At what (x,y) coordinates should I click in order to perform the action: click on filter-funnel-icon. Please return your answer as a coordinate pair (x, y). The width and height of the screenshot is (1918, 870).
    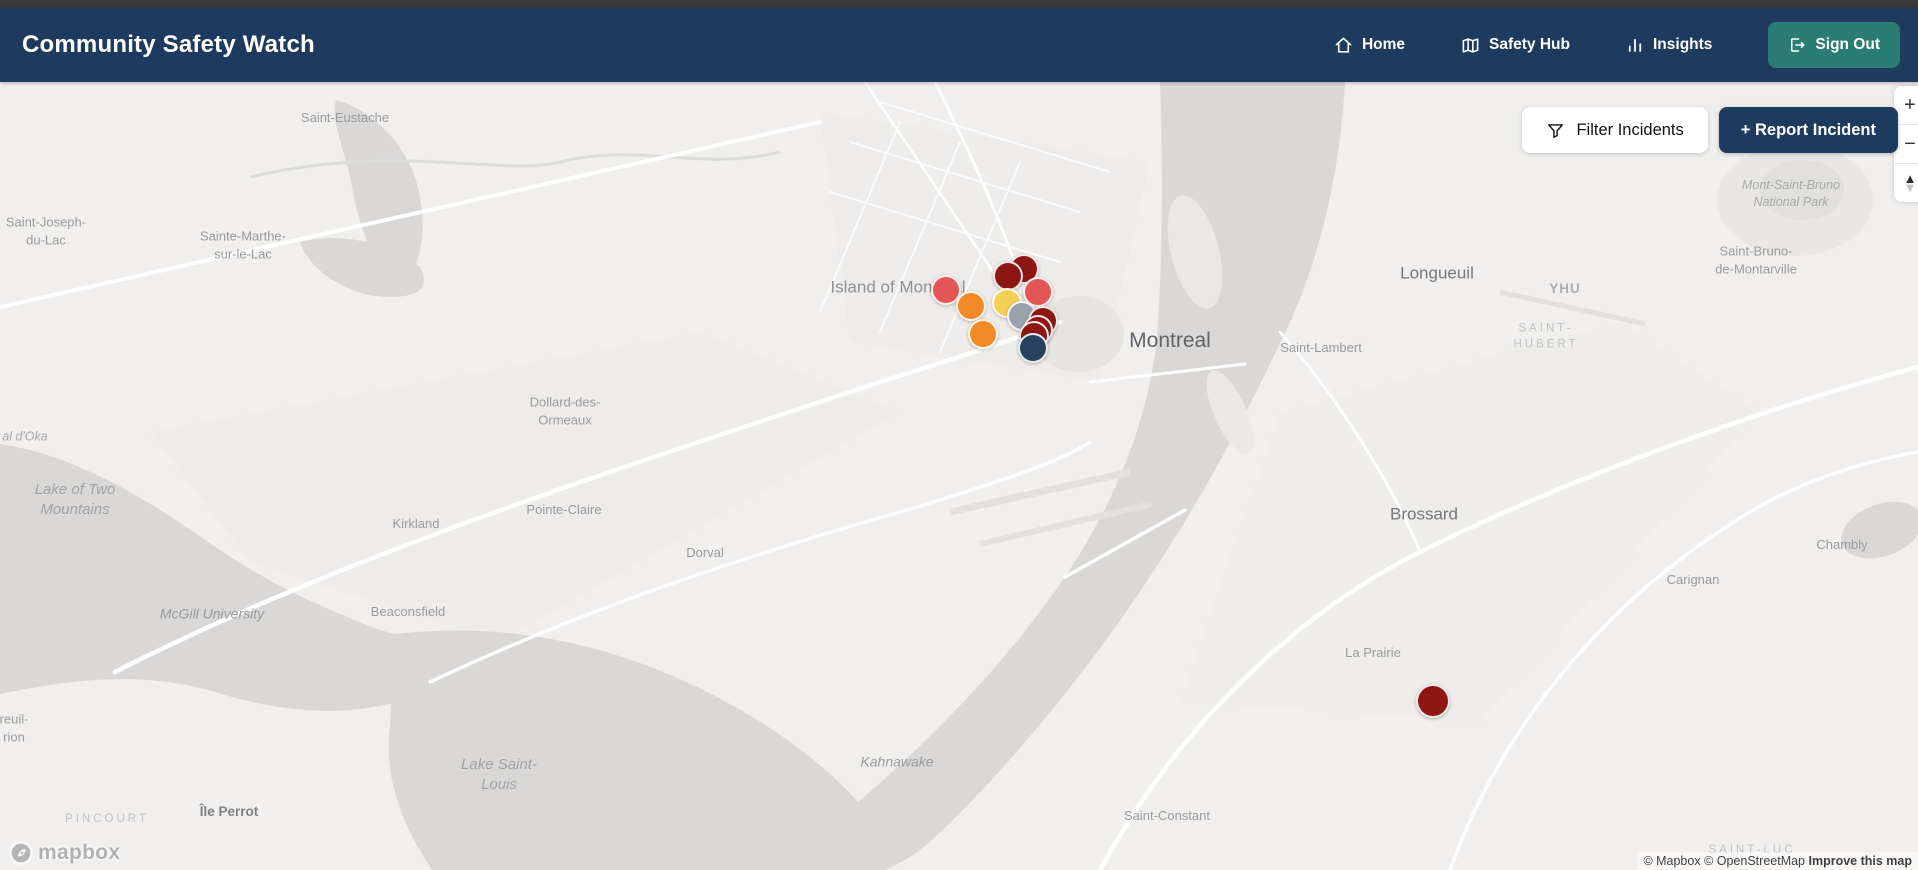
    Looking at the image, I should click on (1556, 130).